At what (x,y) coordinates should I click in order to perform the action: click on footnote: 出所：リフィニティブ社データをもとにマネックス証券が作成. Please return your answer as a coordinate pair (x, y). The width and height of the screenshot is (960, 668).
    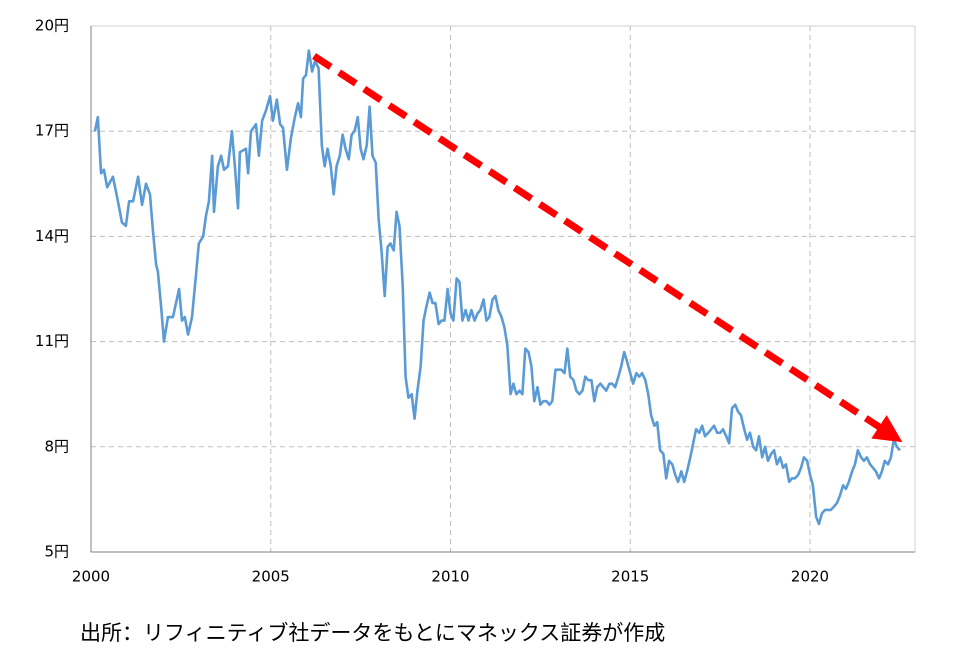
    Looking at the image, I should click on (373, 633).